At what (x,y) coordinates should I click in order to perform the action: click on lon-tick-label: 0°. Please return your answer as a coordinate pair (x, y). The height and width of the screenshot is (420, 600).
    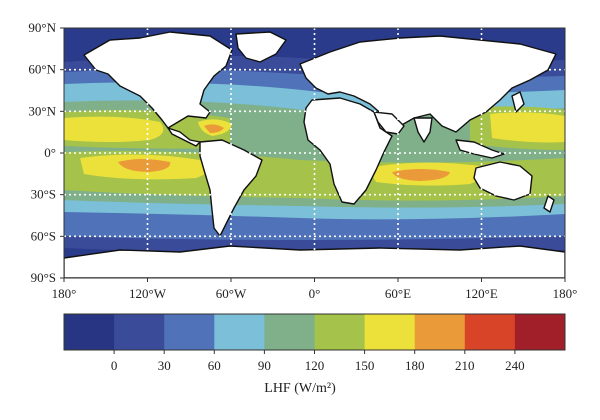
    Looking at the image, I should click on (315, 293).